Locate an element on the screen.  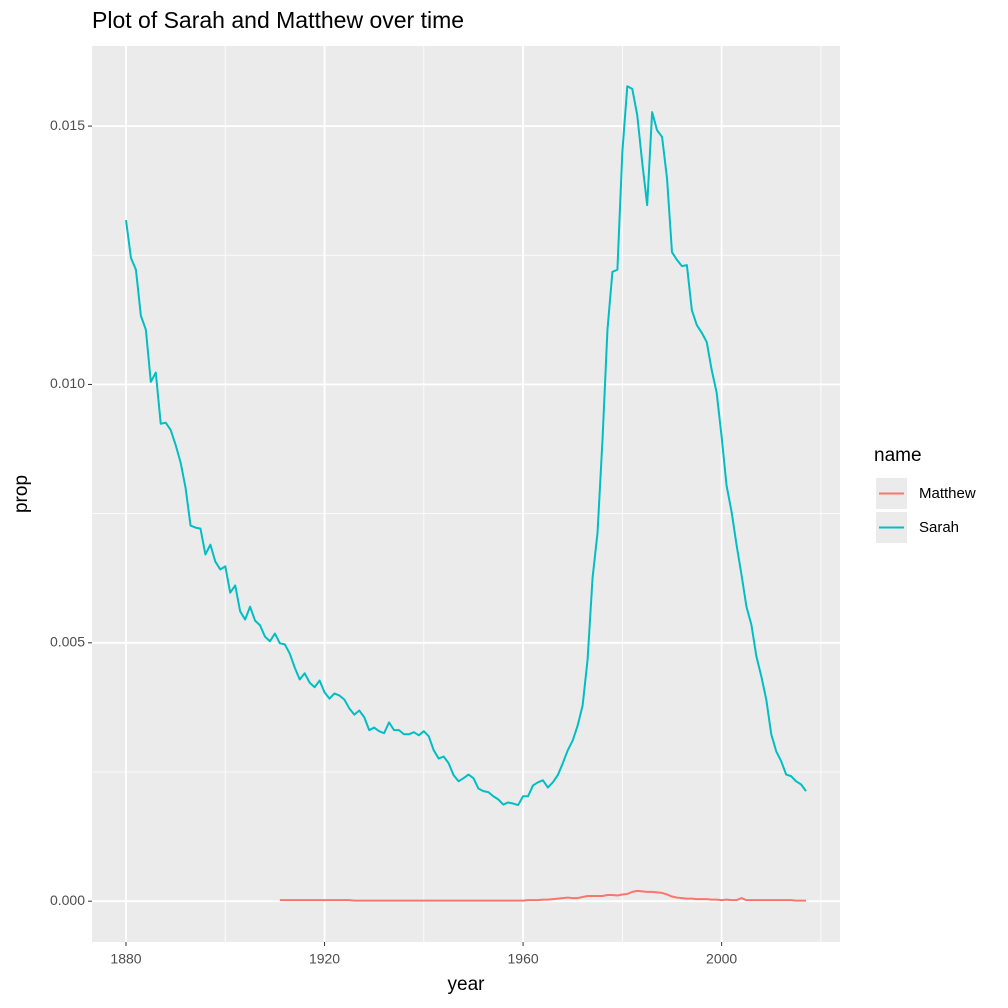
series-line is located at coordinates (542, 895).